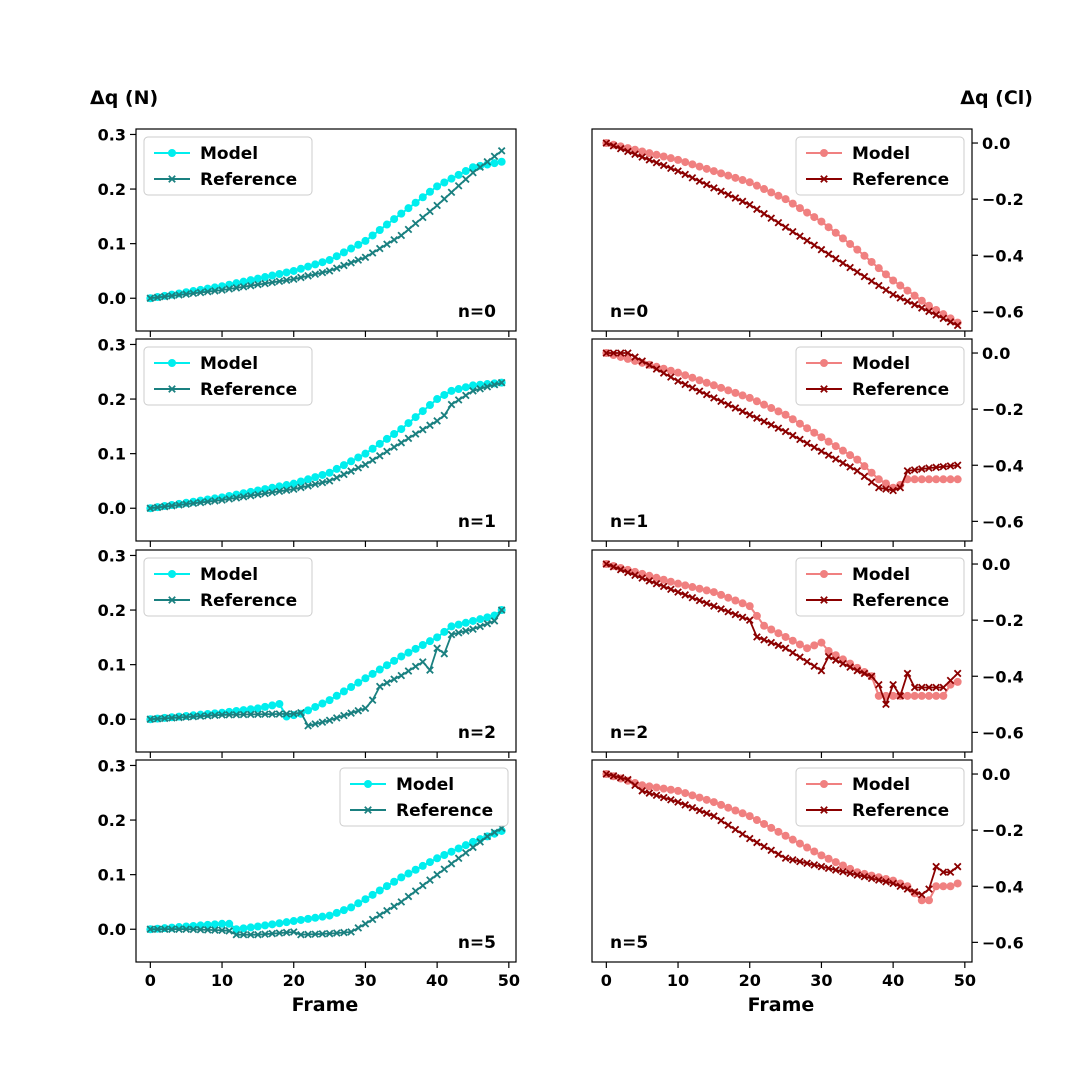  Describe the element at coordinates (112, 344) in the screenshot. I see `y-tick-label: 0.3` at that location.